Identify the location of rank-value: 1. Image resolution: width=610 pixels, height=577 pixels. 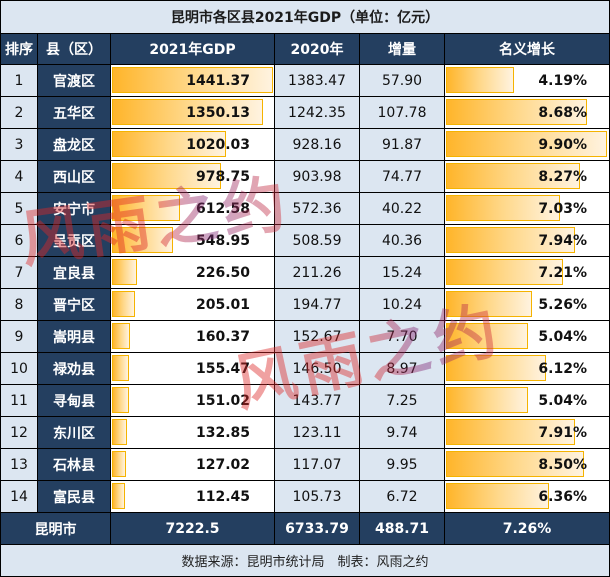
(19, 80).